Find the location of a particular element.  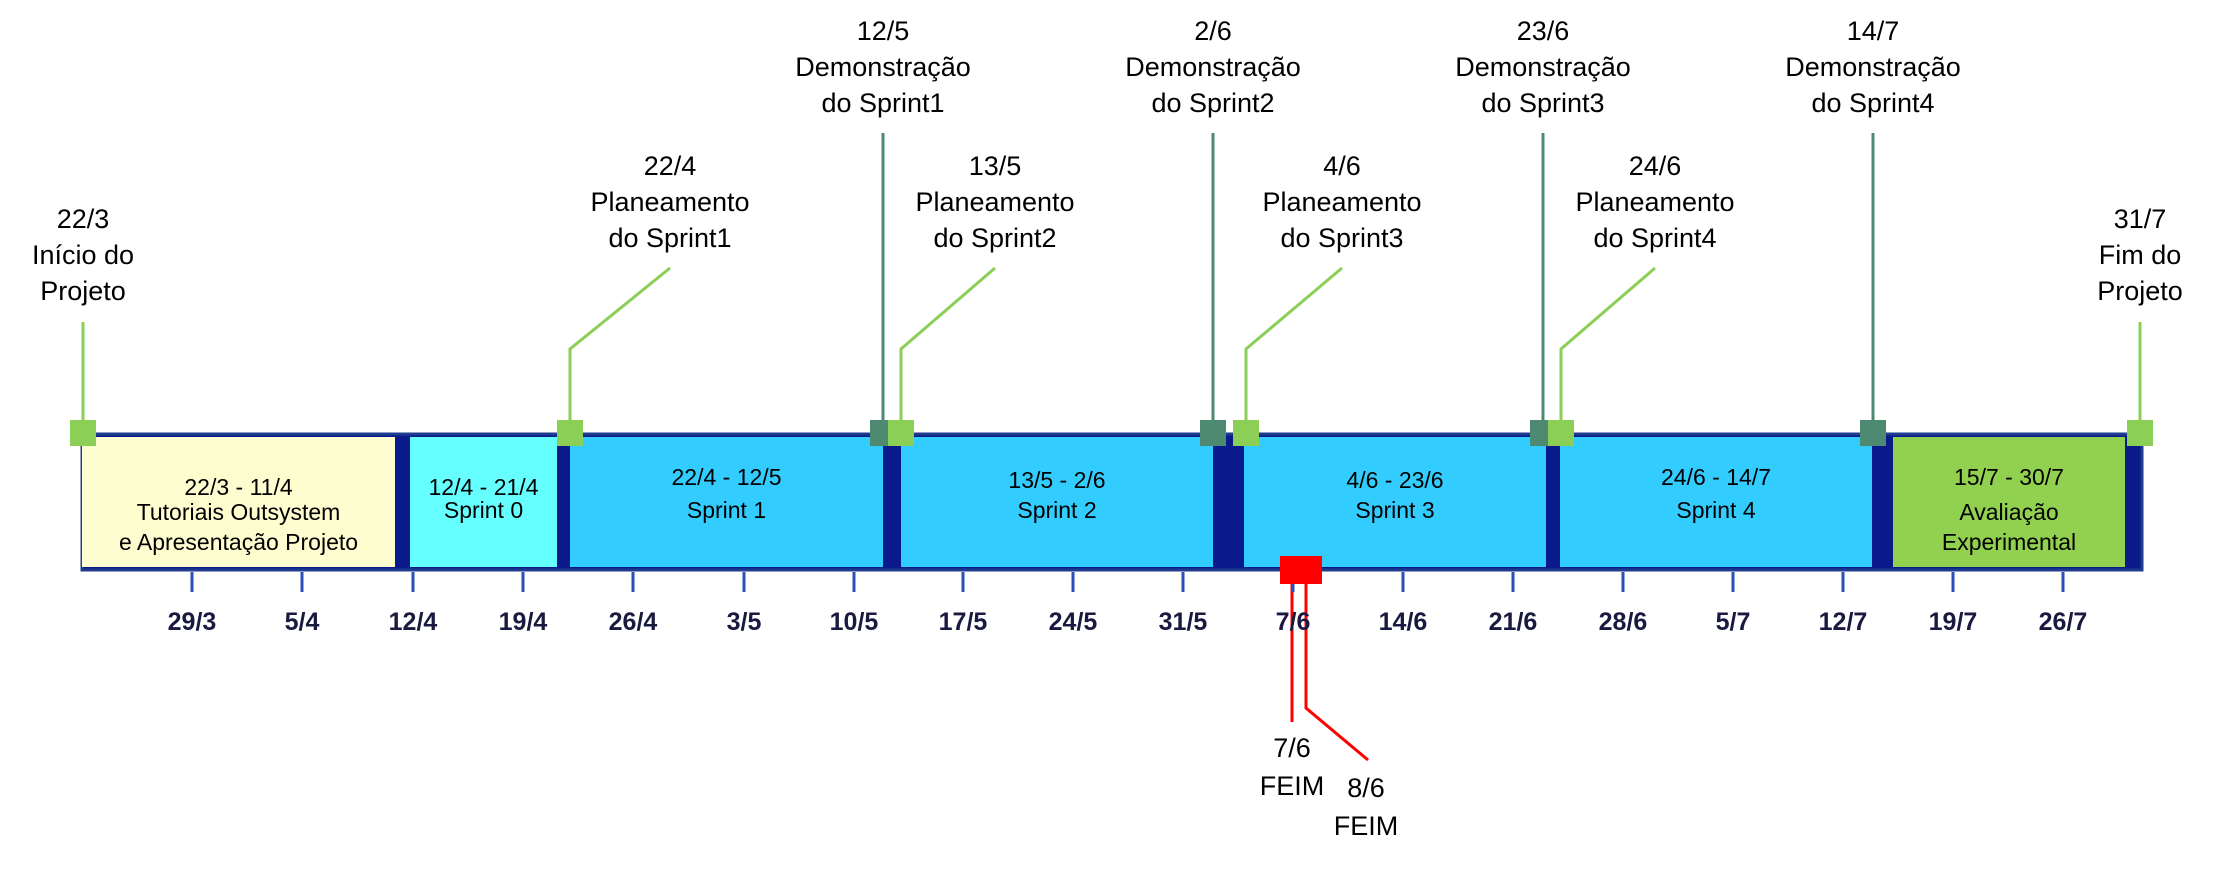

milestone-label-line: do Sprint4 is located at coordinates (1872, 103).